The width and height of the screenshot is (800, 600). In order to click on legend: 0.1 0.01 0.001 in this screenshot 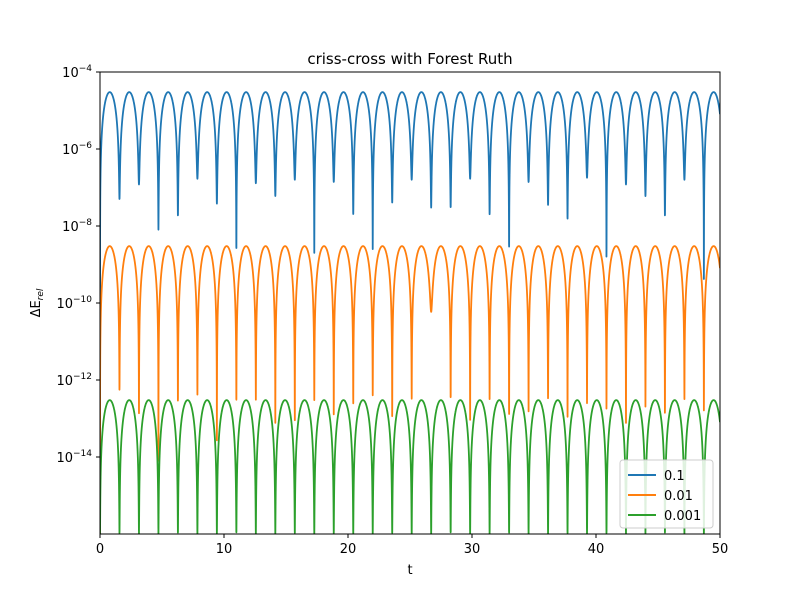, I will do `click(666, 494)`.